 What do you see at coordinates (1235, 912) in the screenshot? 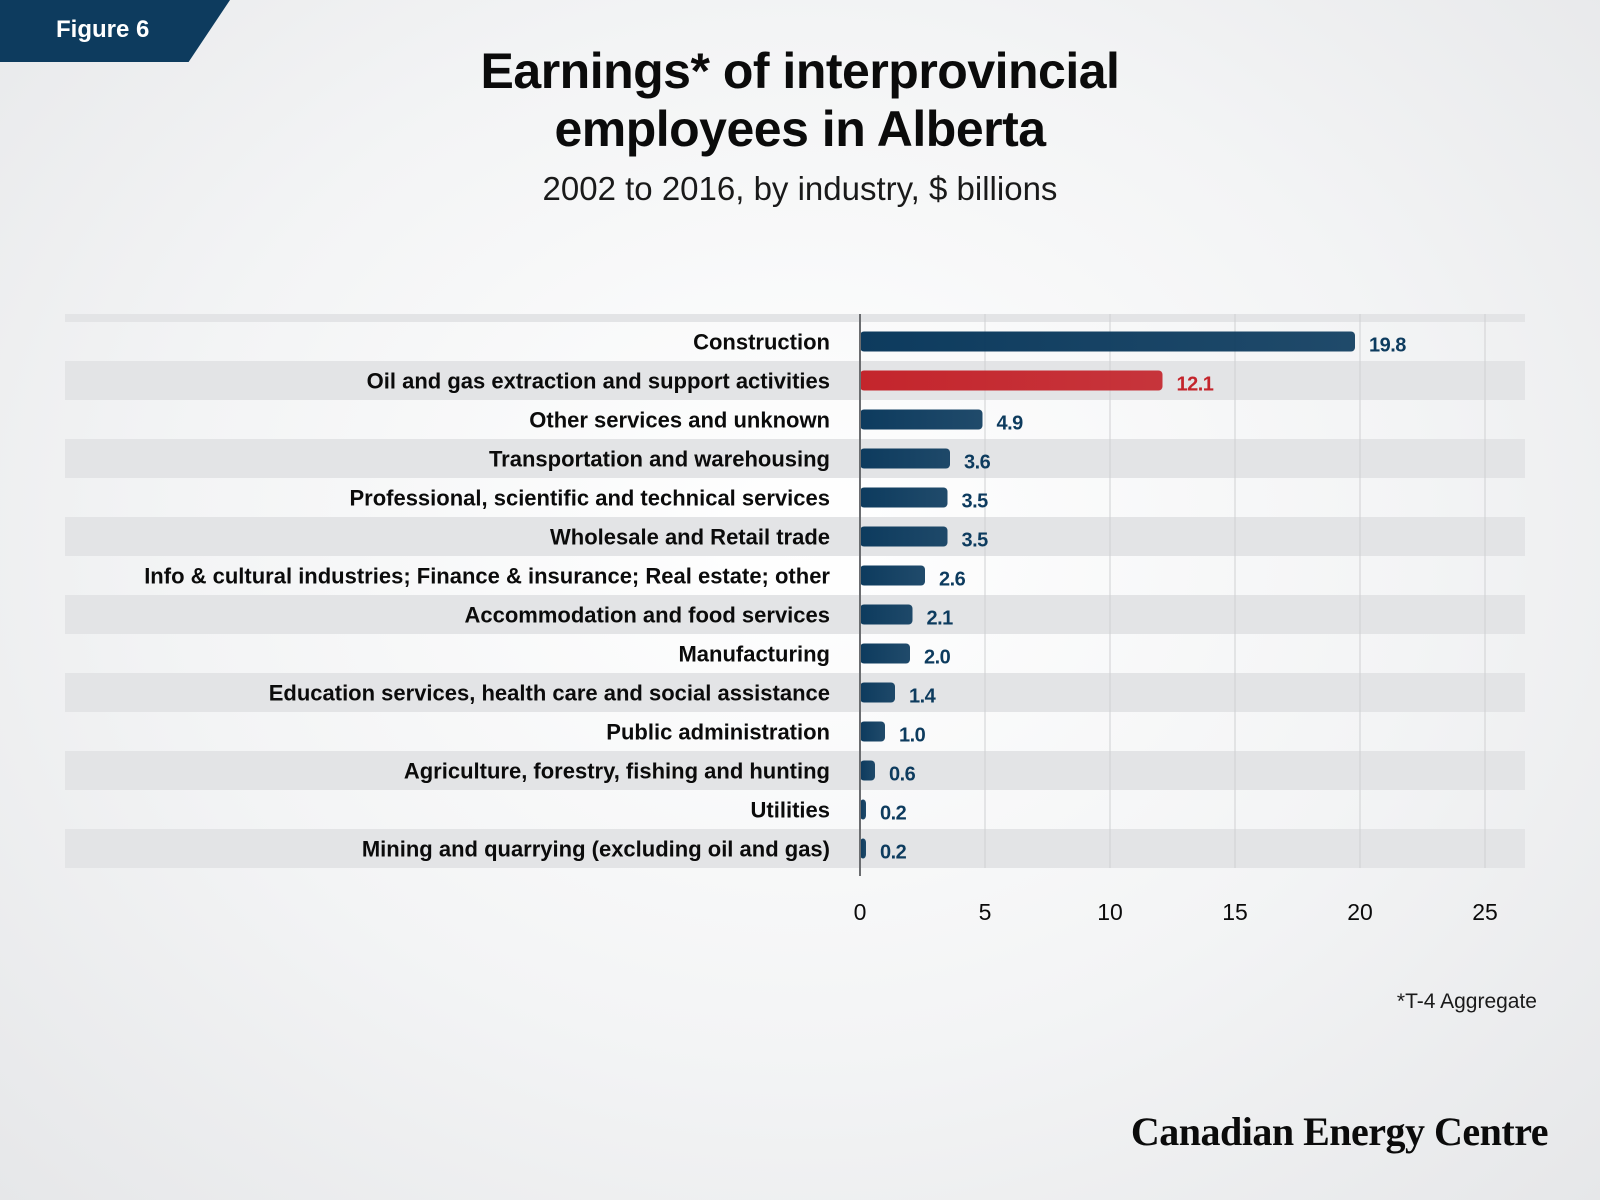
I see `x-tick-label: 15` at bounding box center [1235, 912].